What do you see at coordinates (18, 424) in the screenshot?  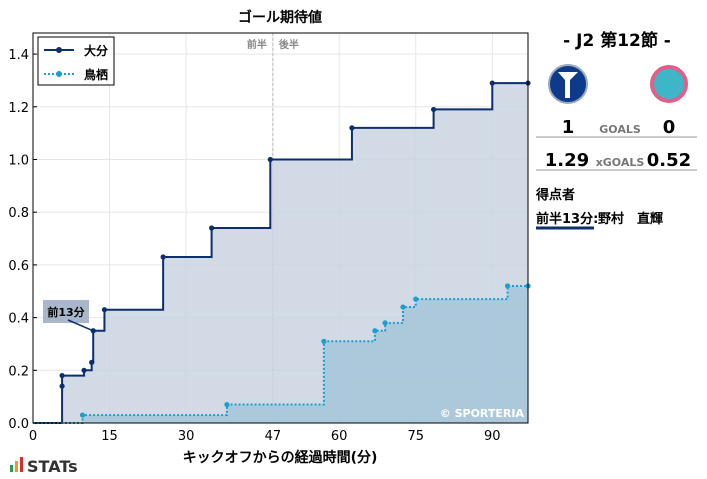 I see `y-tick-label: 0.0` at bounding box center [18, 424].